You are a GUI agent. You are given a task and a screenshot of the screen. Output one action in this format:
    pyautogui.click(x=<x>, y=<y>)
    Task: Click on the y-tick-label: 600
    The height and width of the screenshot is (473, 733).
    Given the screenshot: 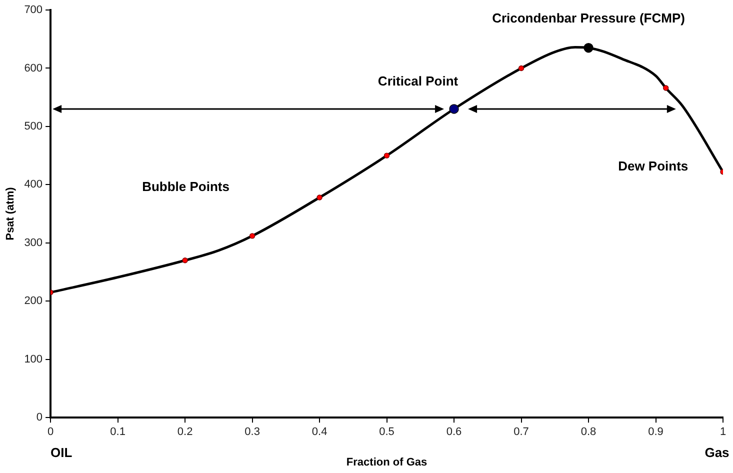 What is the action you would take?
    pyautogui.click(x=33, y=68)
    